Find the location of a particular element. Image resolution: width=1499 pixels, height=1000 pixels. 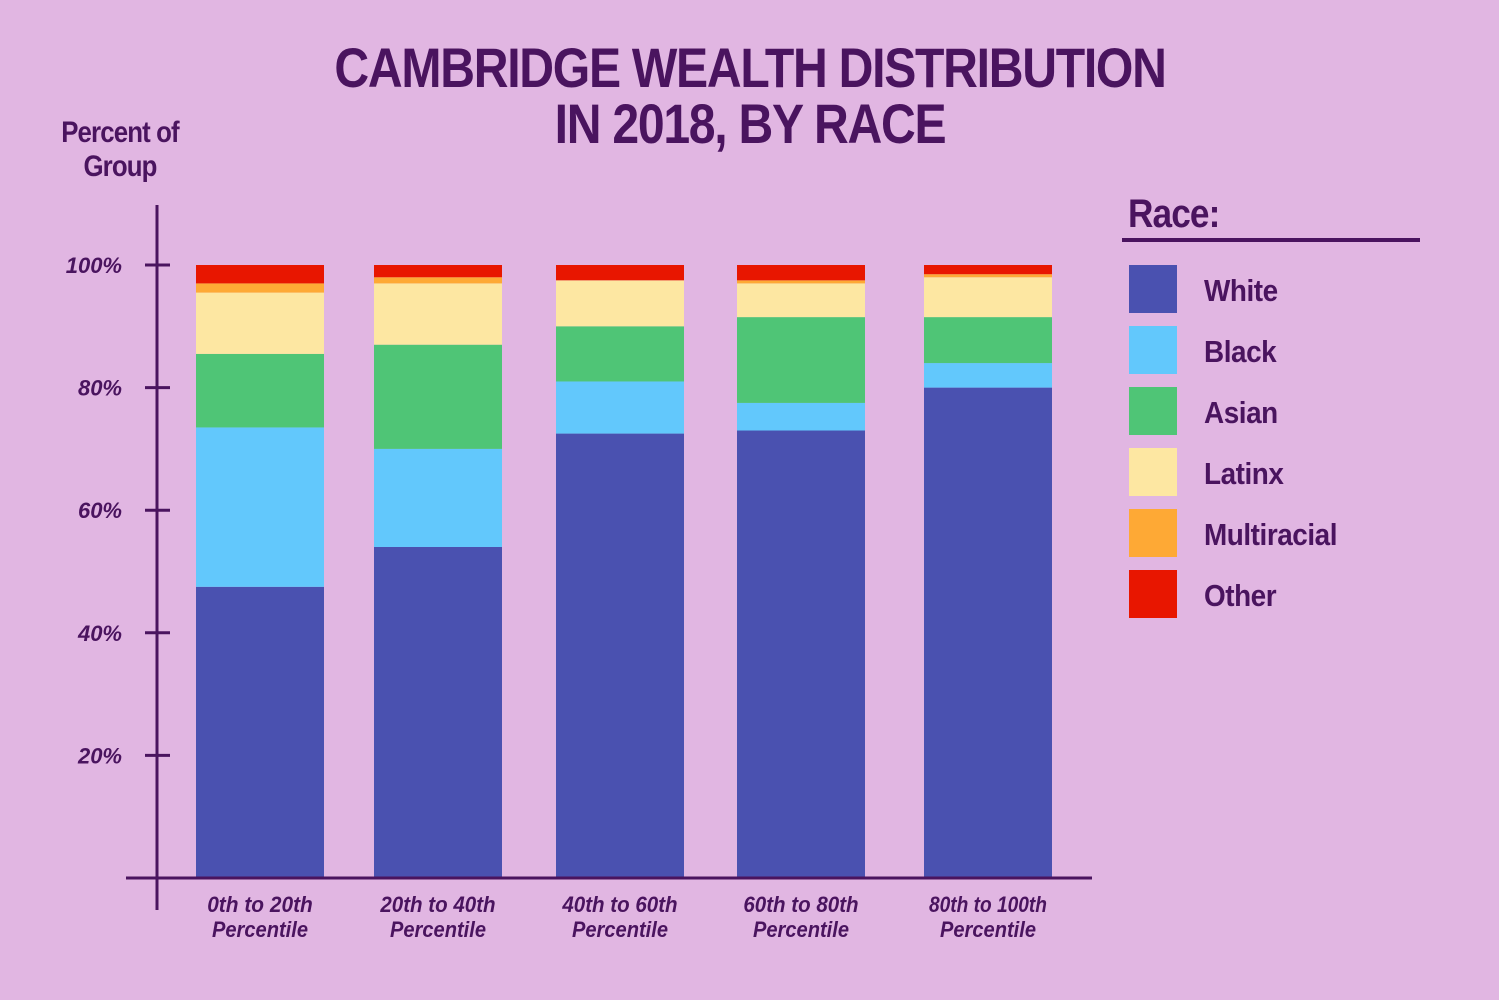

y-tick-label-100: 100% is located at coordinates (94, 265).